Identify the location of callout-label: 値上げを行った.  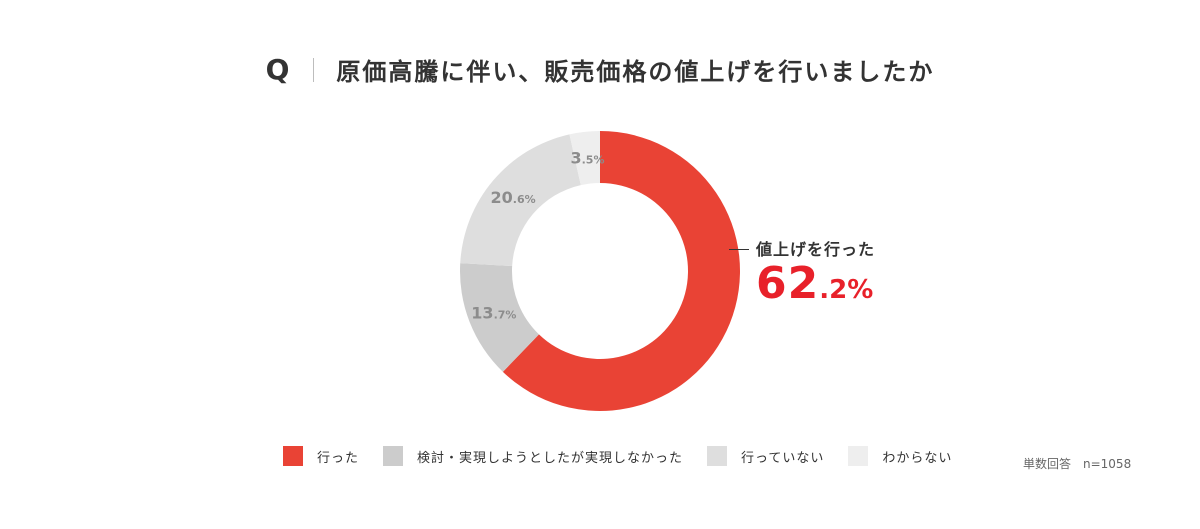
(816, 249).